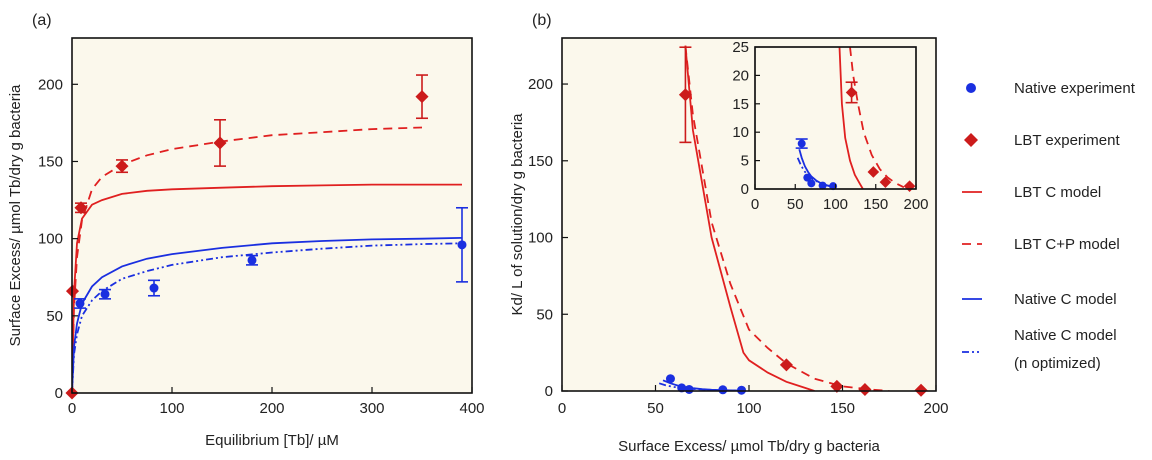 Image resolution: width=1152 pixels, height=460 pixels. I want to click on panel-a-ytick-label: 150, so click(50, 161).